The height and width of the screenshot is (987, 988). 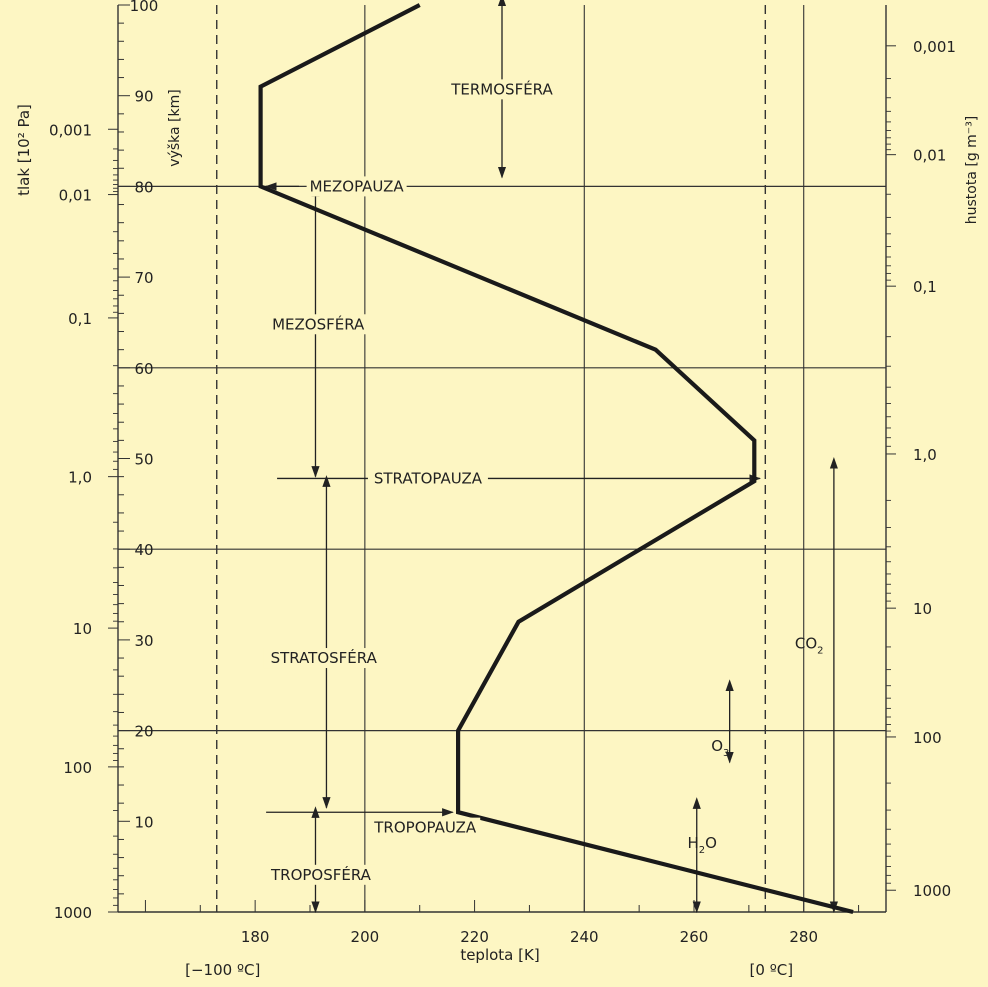 What do you see at coordinates (726, 753) in the screenshot?
I see `annotation-subscript: 3` at bounding box center [726, 753].